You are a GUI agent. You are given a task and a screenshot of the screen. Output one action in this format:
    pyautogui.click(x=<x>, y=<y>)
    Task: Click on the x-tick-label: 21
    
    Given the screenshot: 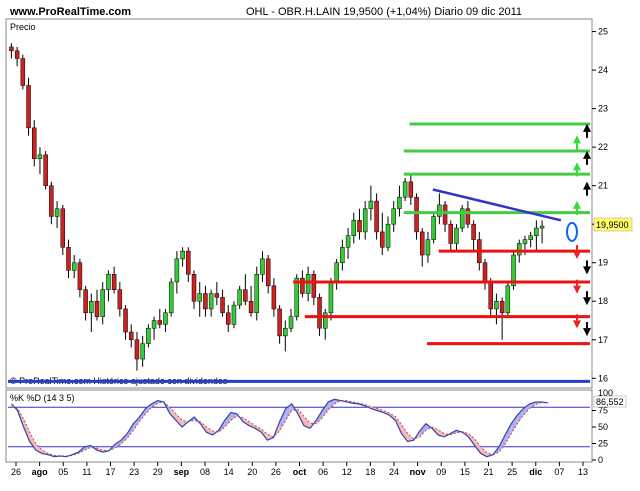 What is the action you would take?
    pyautogui.click(x=488, y=472)
    